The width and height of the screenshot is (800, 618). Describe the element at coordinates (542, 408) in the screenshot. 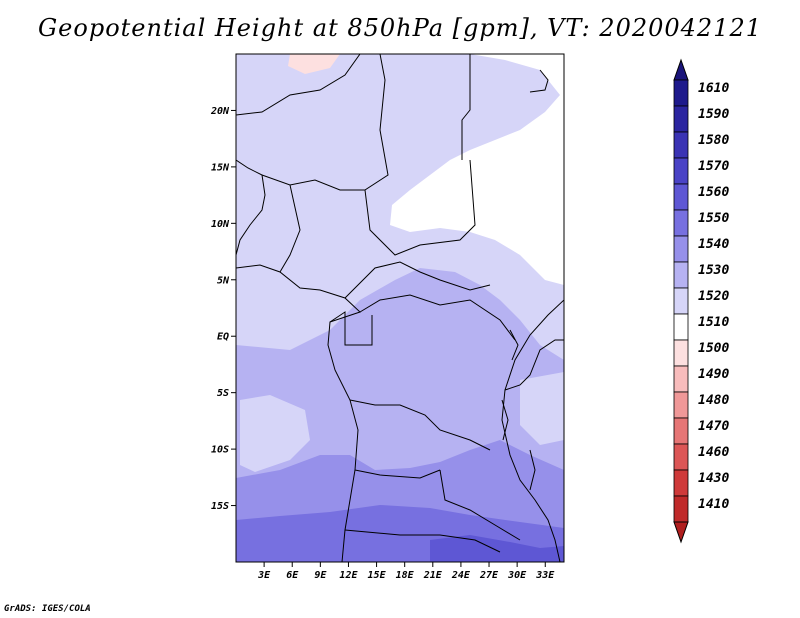

I see `contour-1520-east` at that location.